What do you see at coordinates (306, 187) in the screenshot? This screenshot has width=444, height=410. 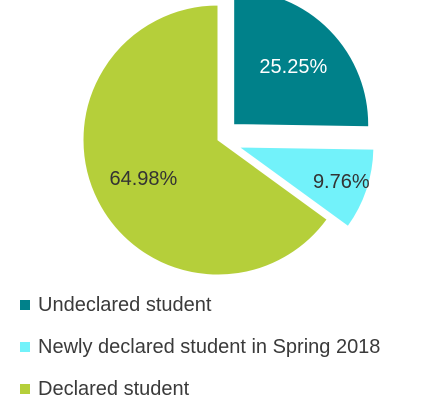 I see `pie-slice-newly-declared` at bounding box center [306, 187].